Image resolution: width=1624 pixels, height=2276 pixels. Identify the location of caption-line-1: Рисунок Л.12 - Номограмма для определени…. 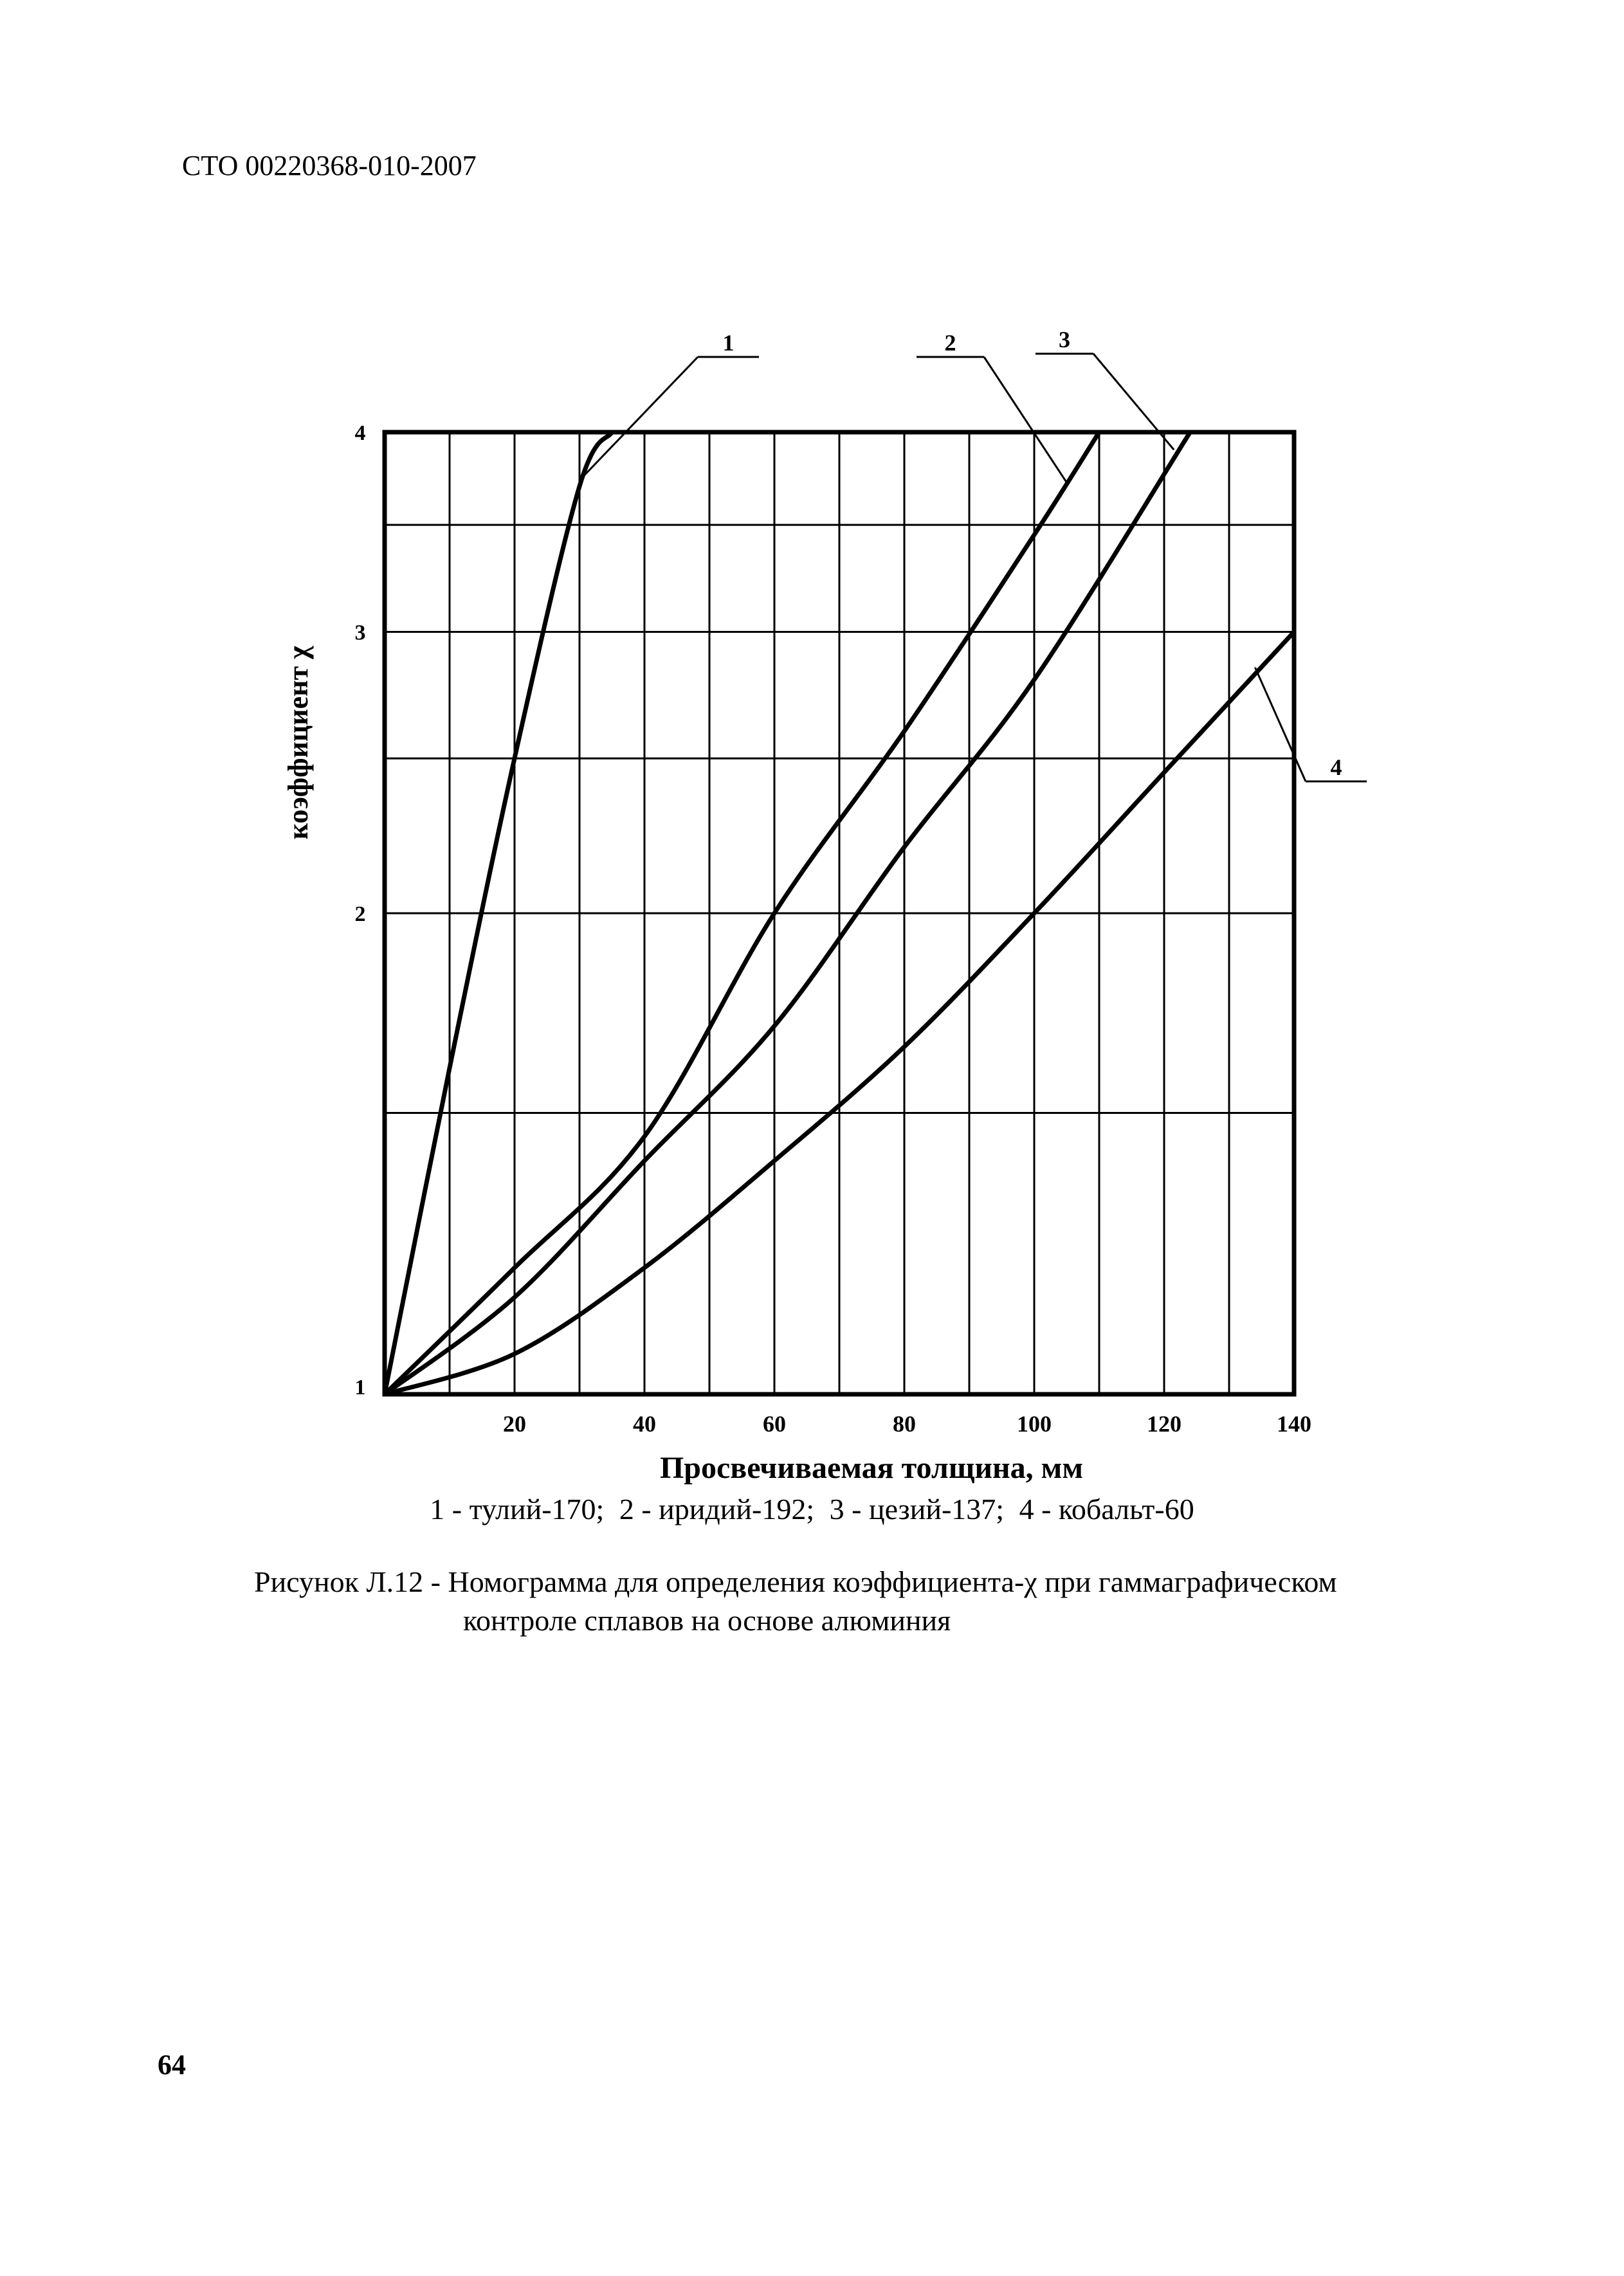
(796, 1581).